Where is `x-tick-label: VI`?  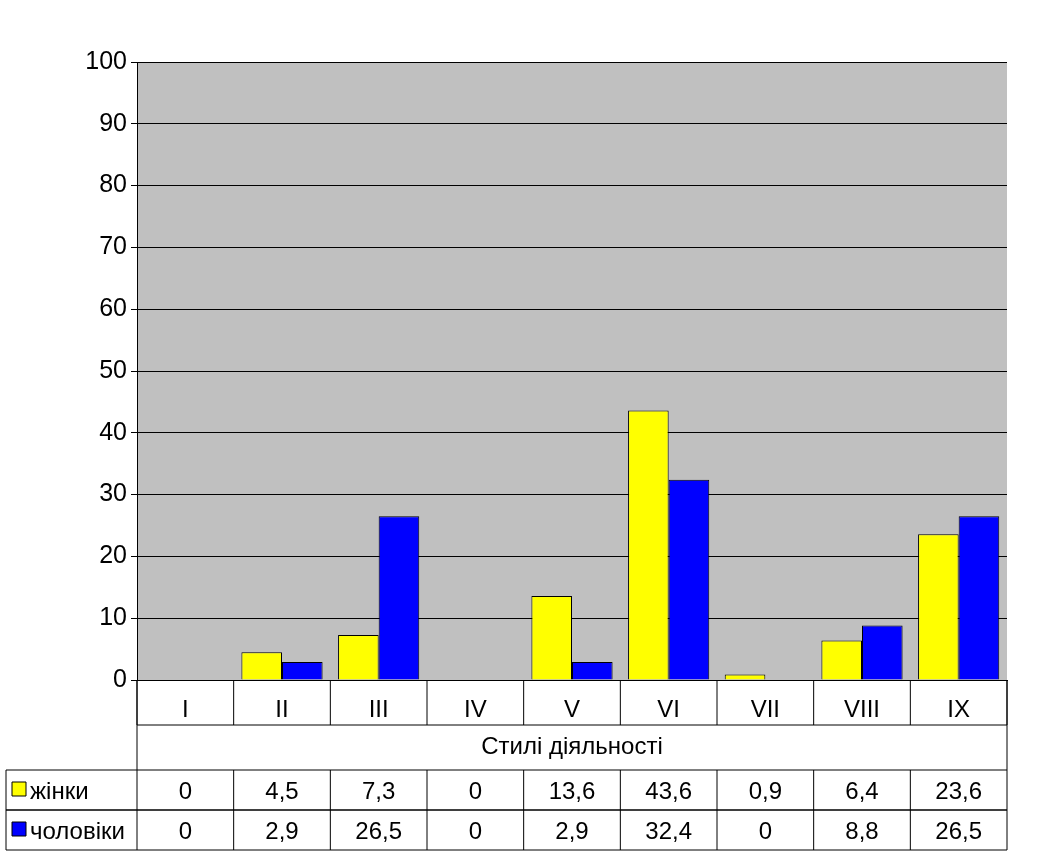 x-tick-label: VI is located at coordinates (669, 709).